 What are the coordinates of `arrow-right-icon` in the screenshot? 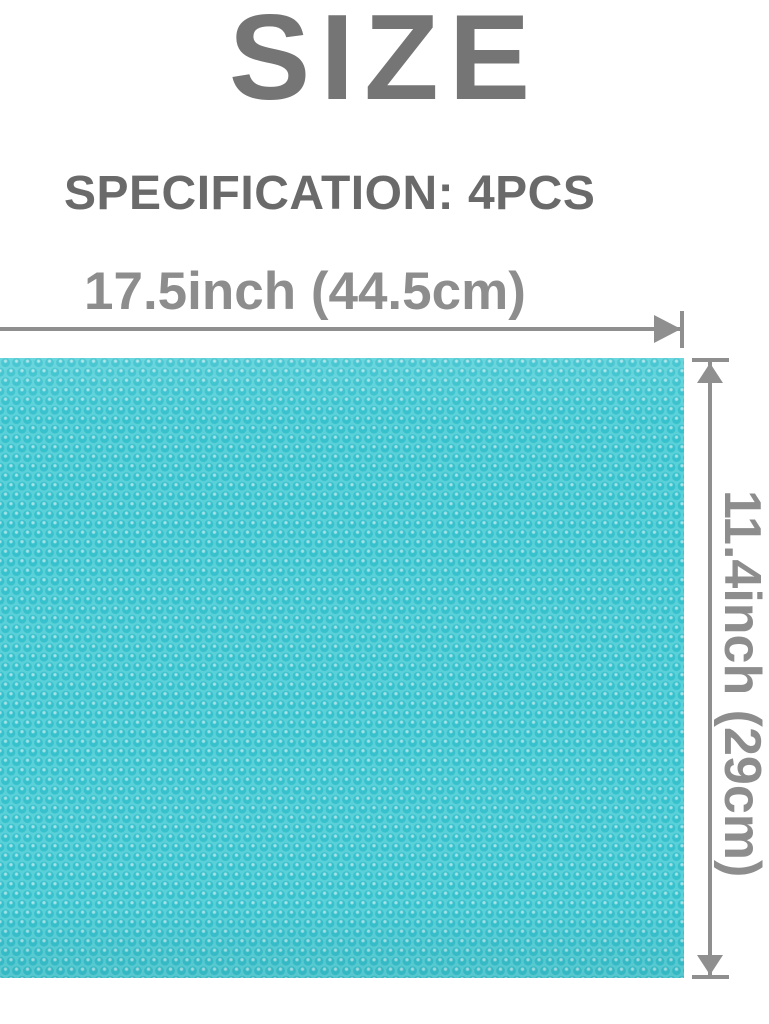 It's located at (667, 329).